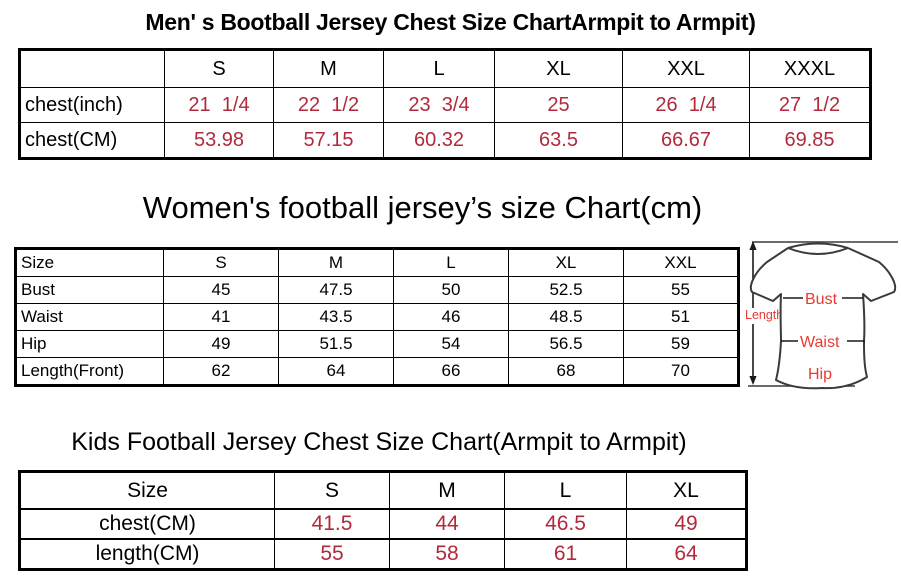 The image size is (901, 585). I want to click on cell-value: 53.98, so click(219, 140).